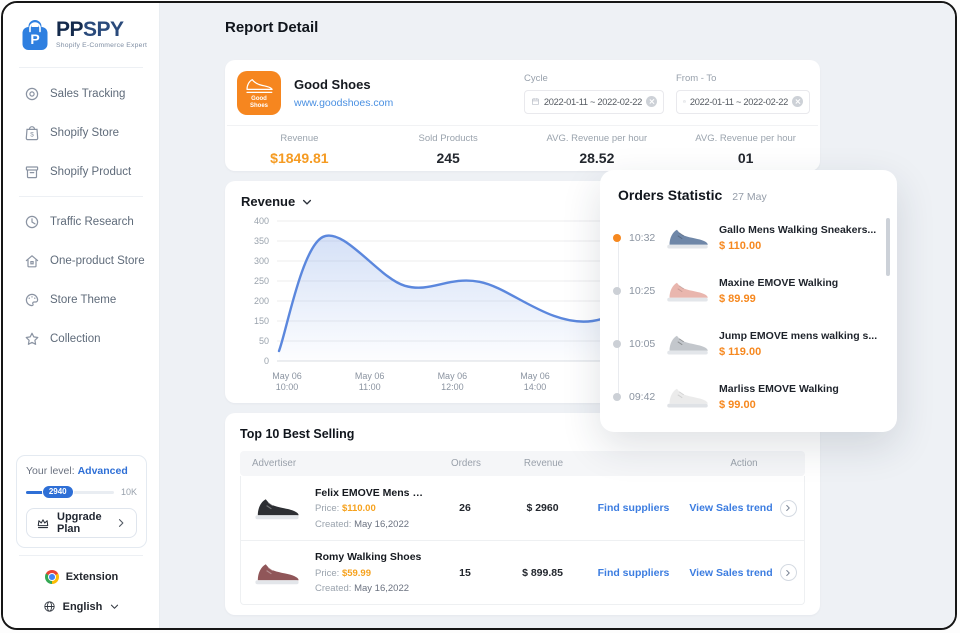 The height and width of the screenshot is (633, 960). I want to click on svg-text: 400, so click(261, 221).